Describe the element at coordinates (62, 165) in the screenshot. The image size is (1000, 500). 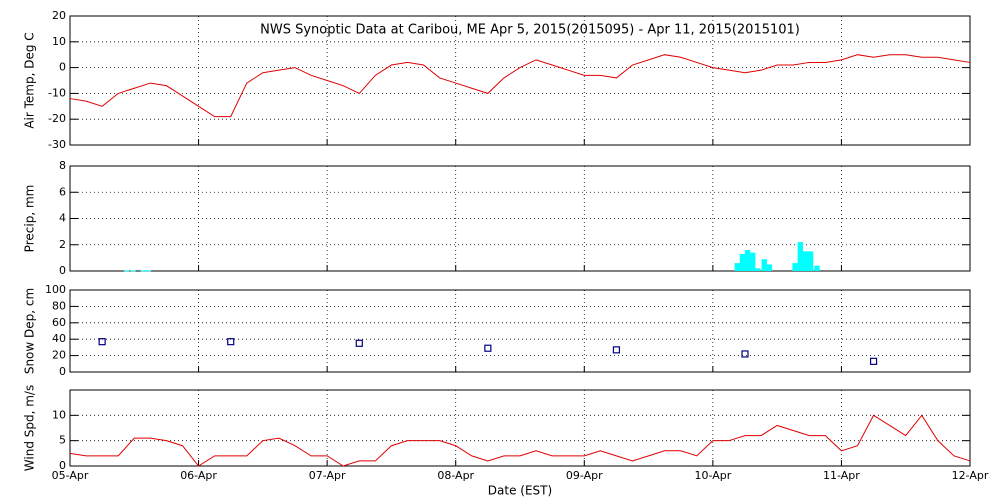
I see `y-tick-label: 8` at that location.